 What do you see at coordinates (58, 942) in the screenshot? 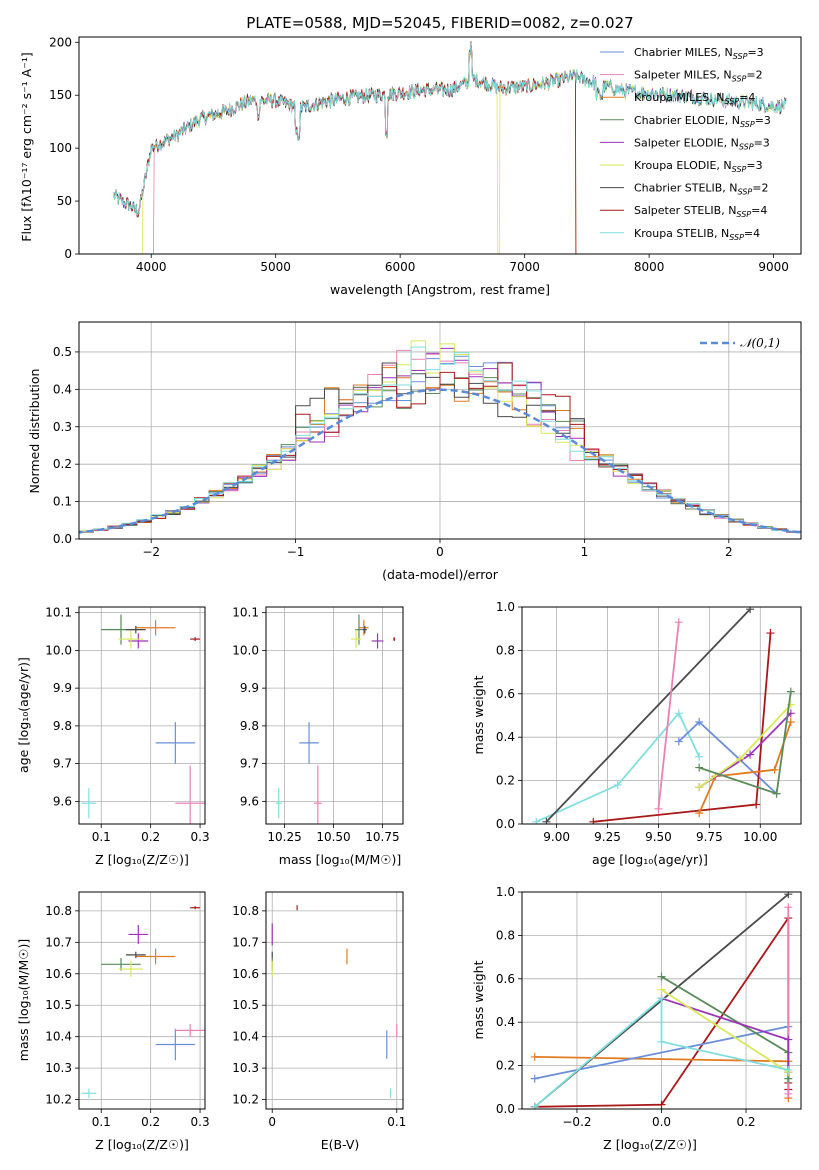
I see `y-tick-label: 10.7` at bounding box center [58, 942].